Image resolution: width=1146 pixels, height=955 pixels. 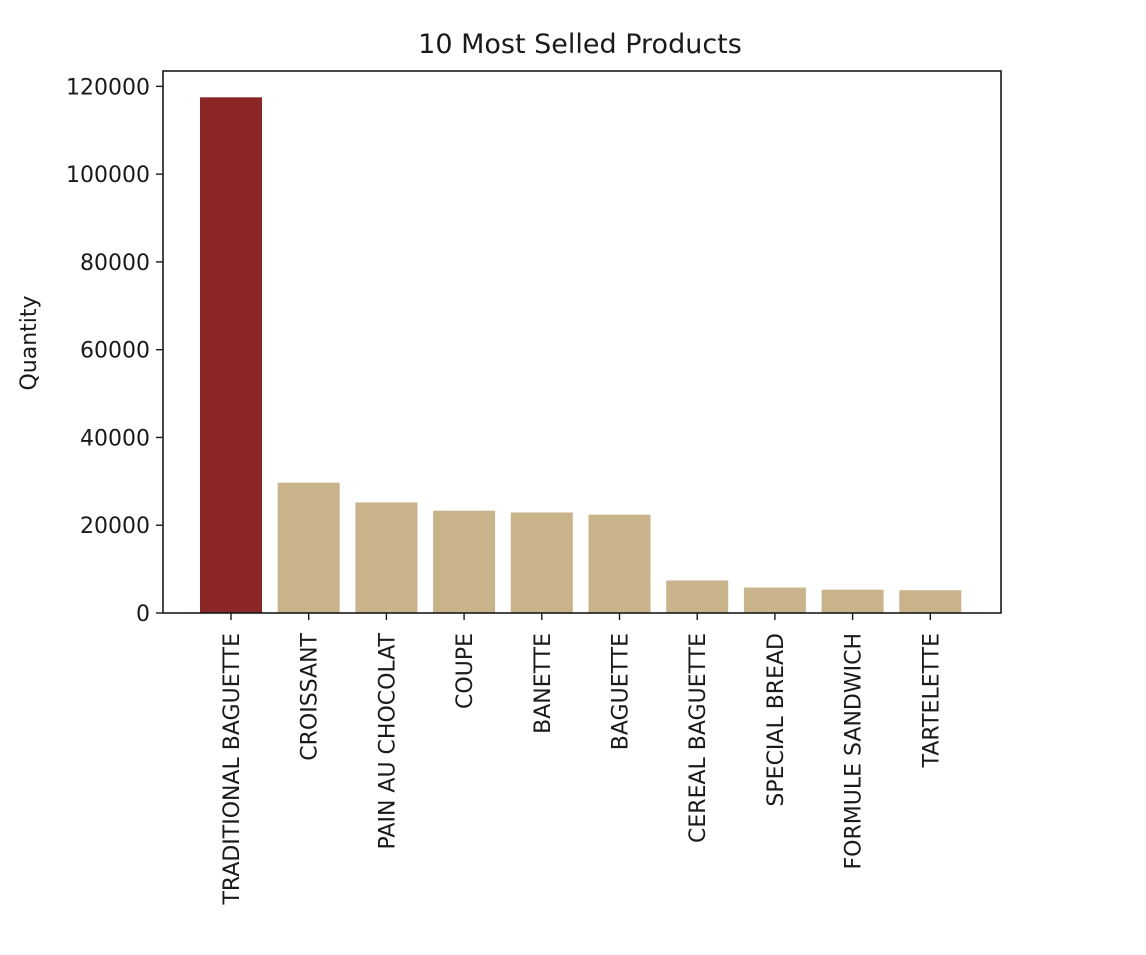 What do you see at coordinates (621, 691) in the screenshot?
I see `x-tick-label: BAGUETTE` at bounding box center [621, 691].